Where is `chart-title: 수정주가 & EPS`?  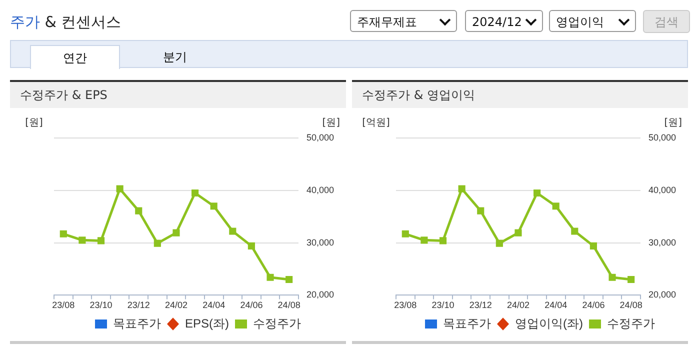
chart-title: 수정주가 & EPS is located at coordinates (178, 95).